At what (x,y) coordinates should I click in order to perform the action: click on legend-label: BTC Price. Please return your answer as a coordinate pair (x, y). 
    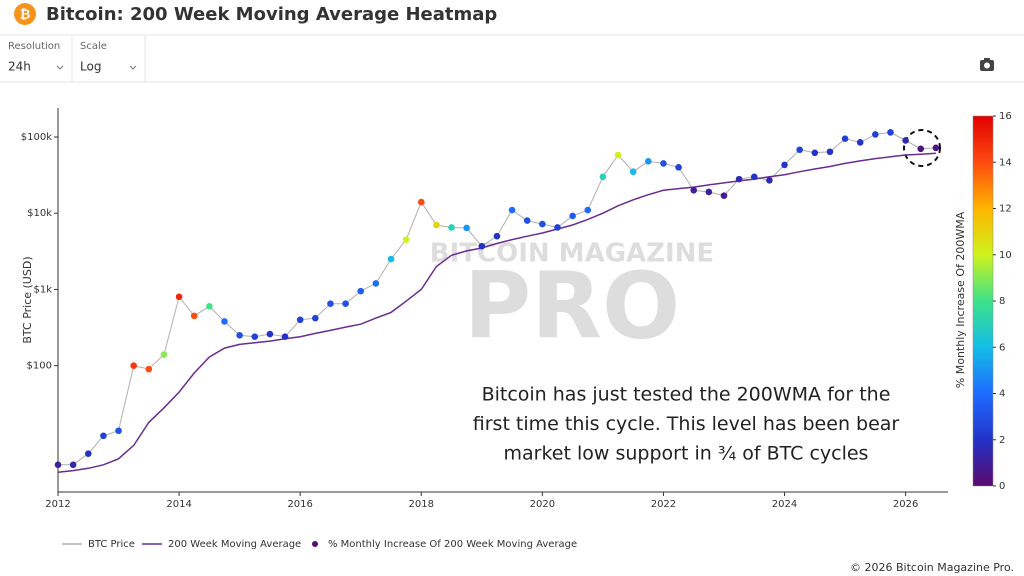
    Looking at the image, I should click on (111, 544).